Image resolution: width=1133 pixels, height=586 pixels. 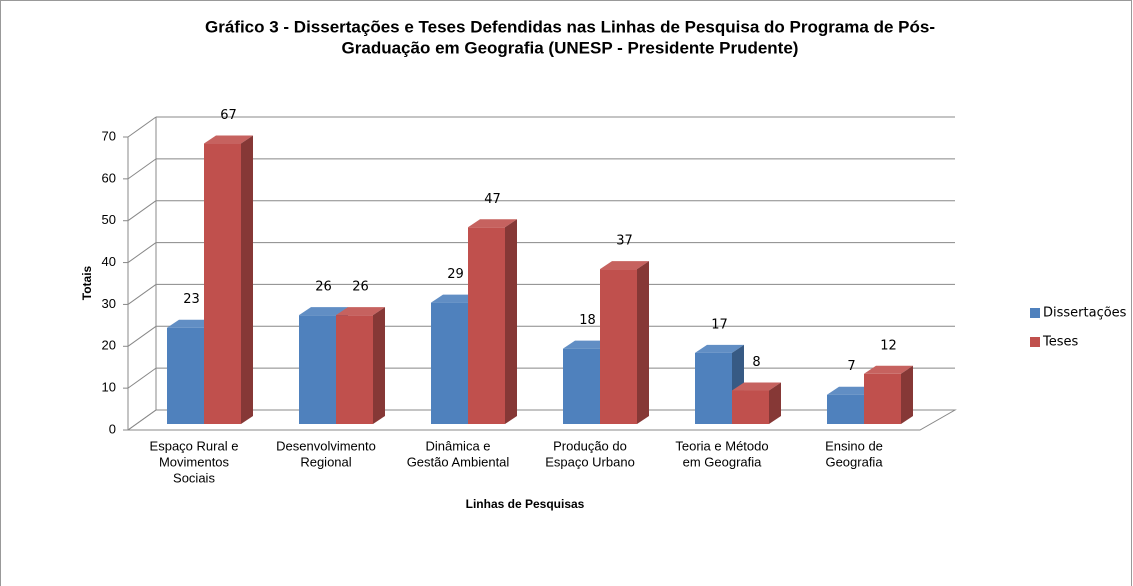 I want to click on data-label: 29, so click(x=455, y=274).